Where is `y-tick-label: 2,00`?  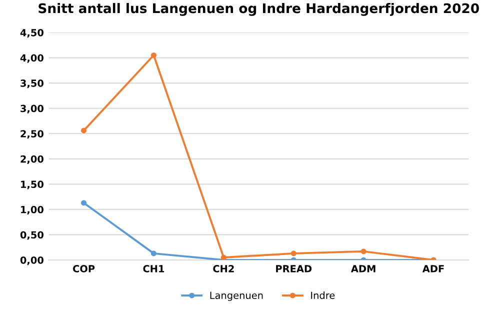
y-tick-label: 2,00 is located at coordinates (32, 159).